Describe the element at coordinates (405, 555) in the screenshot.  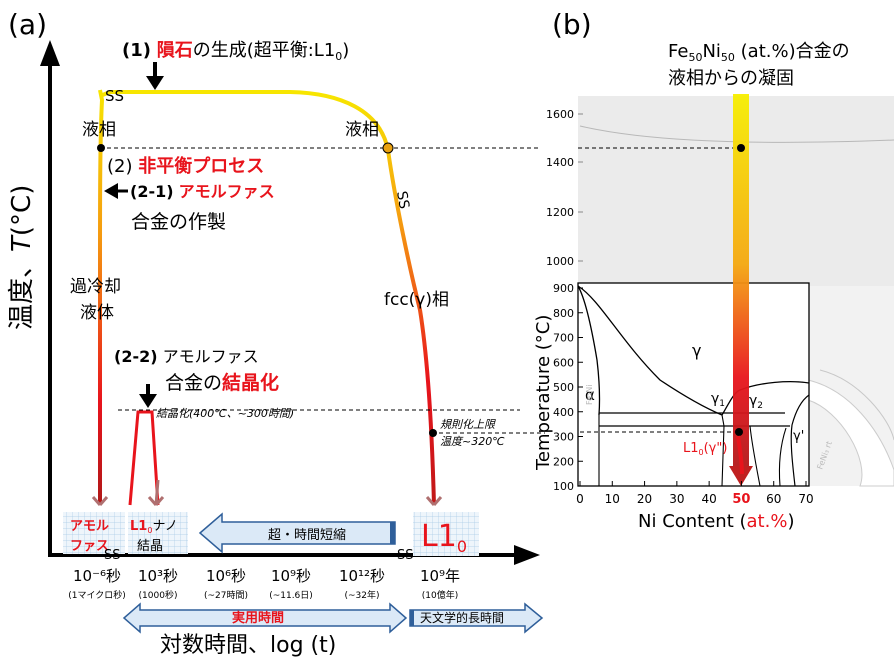
I see `ss-bottom-right: SS` at that location.